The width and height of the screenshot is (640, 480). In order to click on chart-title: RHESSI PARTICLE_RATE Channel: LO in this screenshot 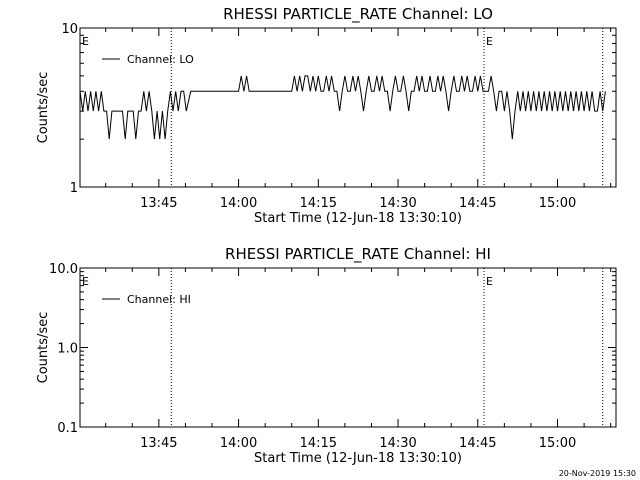, I will do `click(358, 14)`.